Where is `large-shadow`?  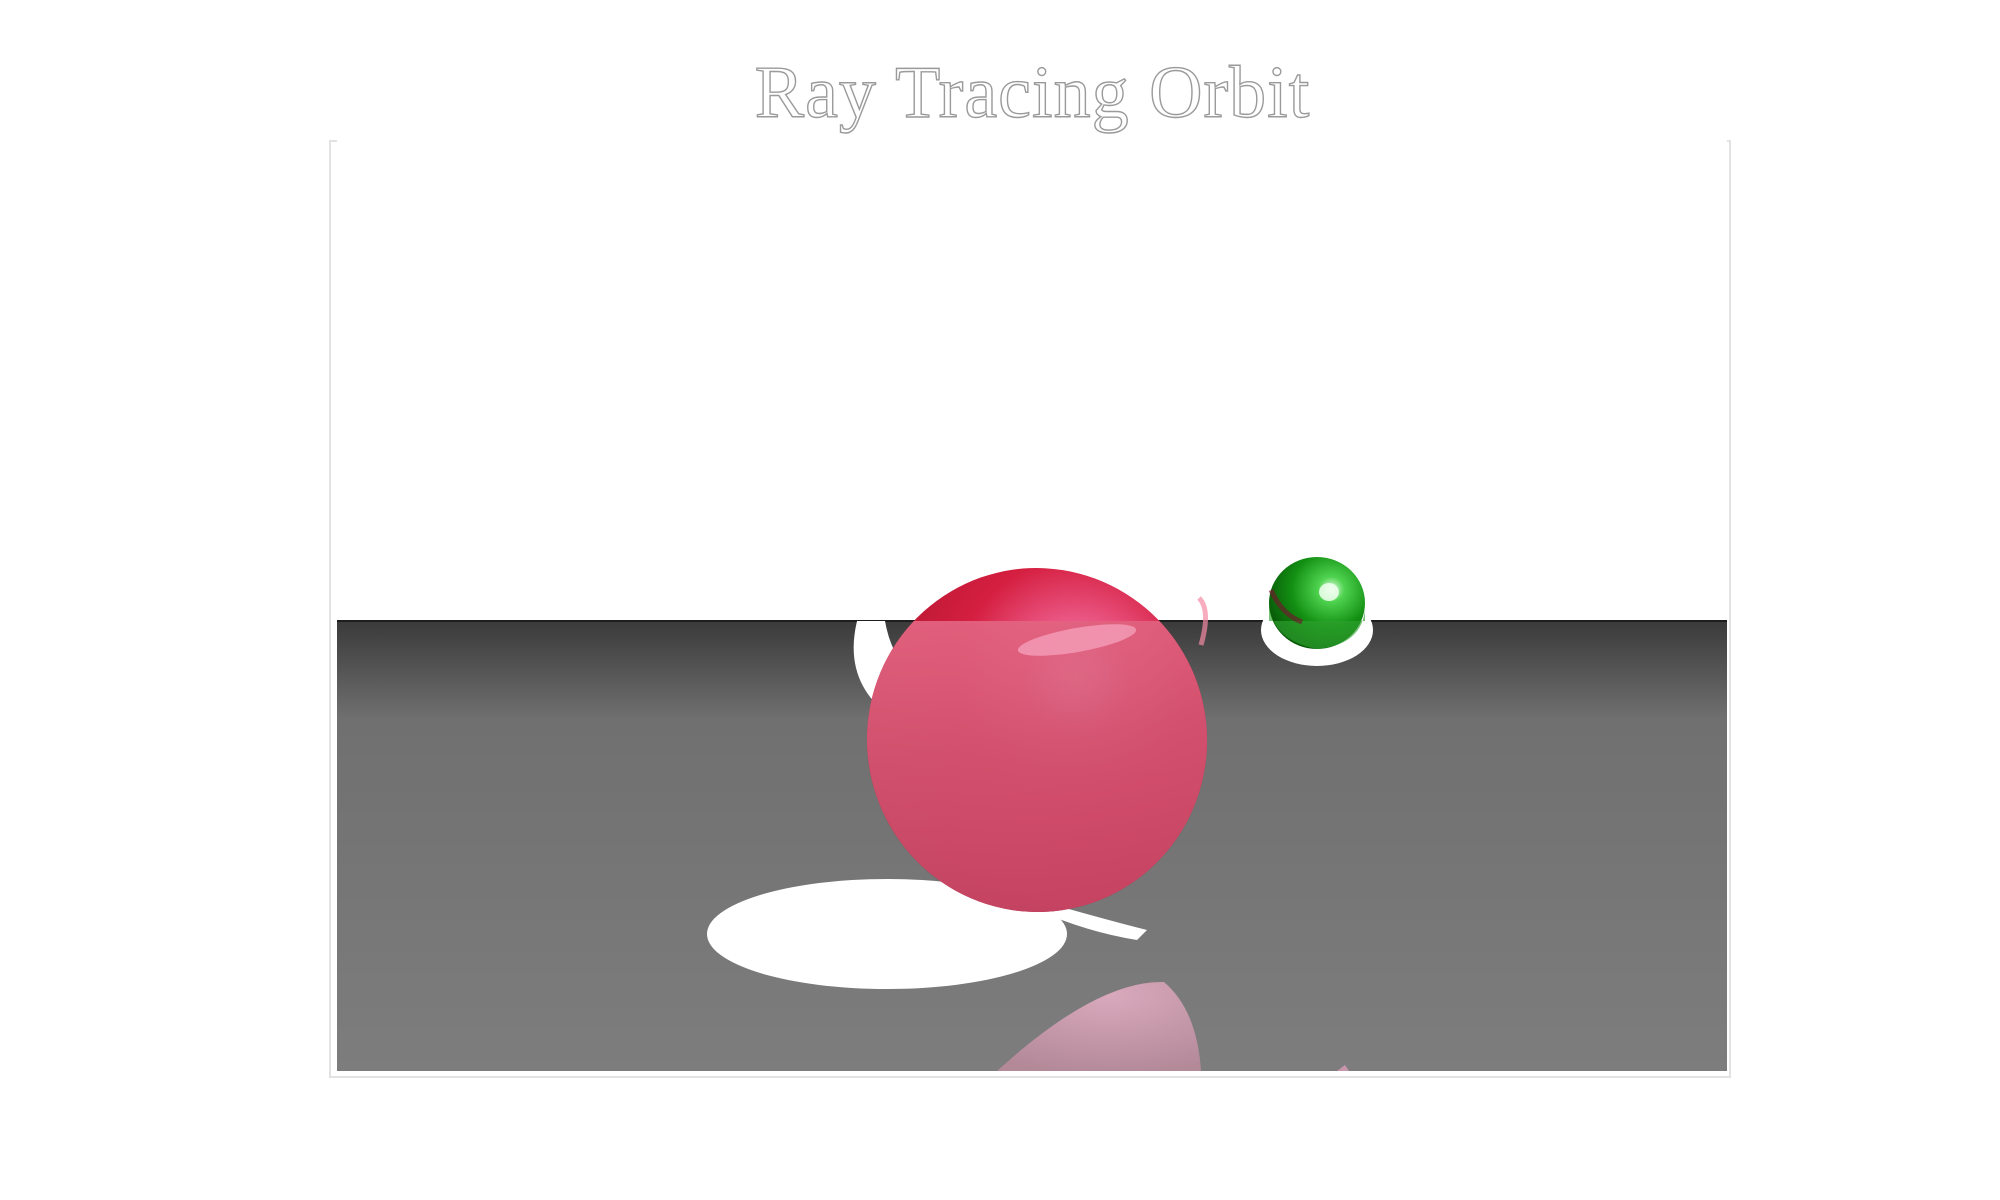 large-shadow is located at coordinates (887, 934).